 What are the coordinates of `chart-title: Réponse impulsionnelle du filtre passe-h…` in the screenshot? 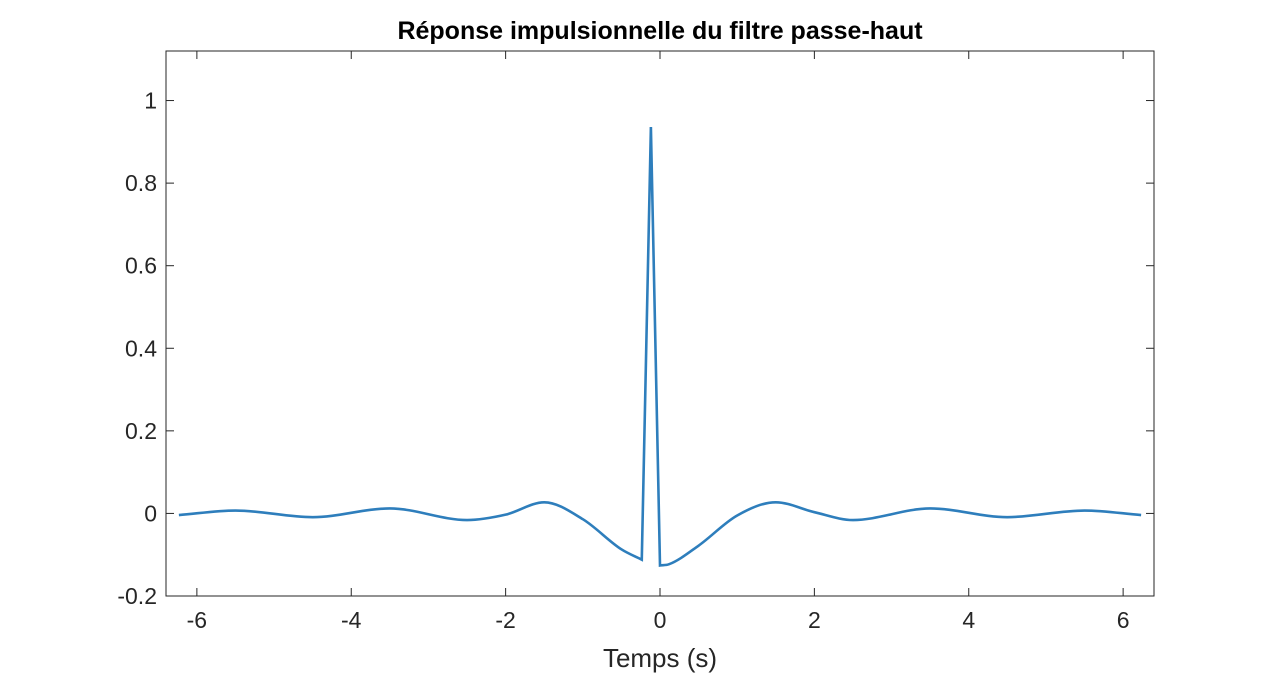 It's located at (660, 31).